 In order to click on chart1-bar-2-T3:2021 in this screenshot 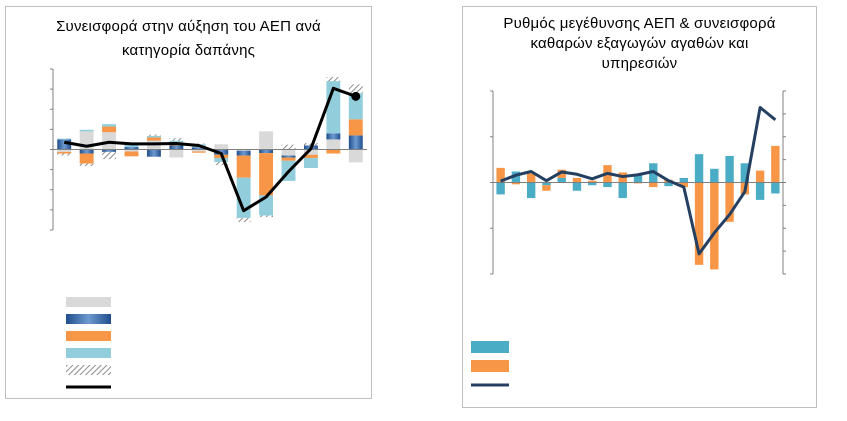, I will do `click(355, 142)`.